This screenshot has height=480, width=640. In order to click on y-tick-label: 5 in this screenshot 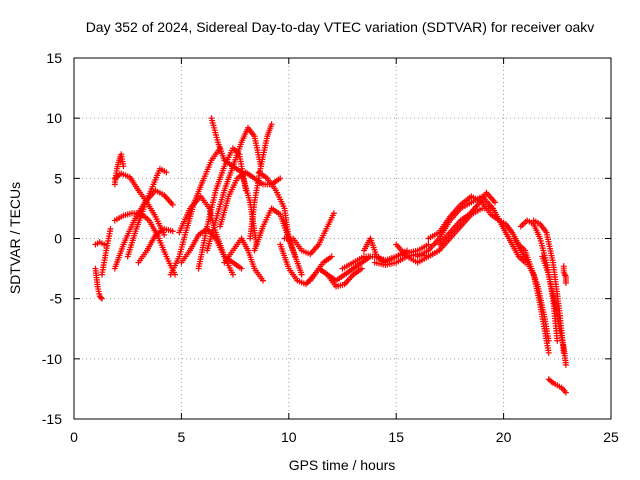, I will do `click(58, 178)`.